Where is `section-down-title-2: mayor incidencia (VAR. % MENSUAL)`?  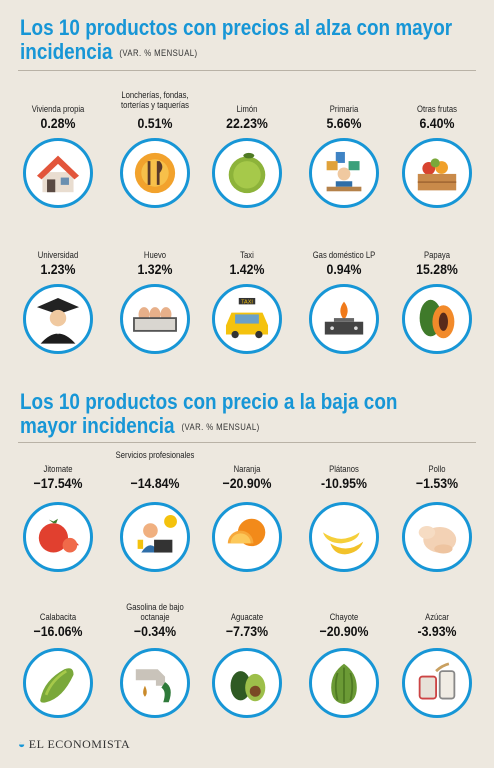 section-down-title-2: mayor incidencia (VAR. % MENSUAL) is located at coordinates (140, 426).